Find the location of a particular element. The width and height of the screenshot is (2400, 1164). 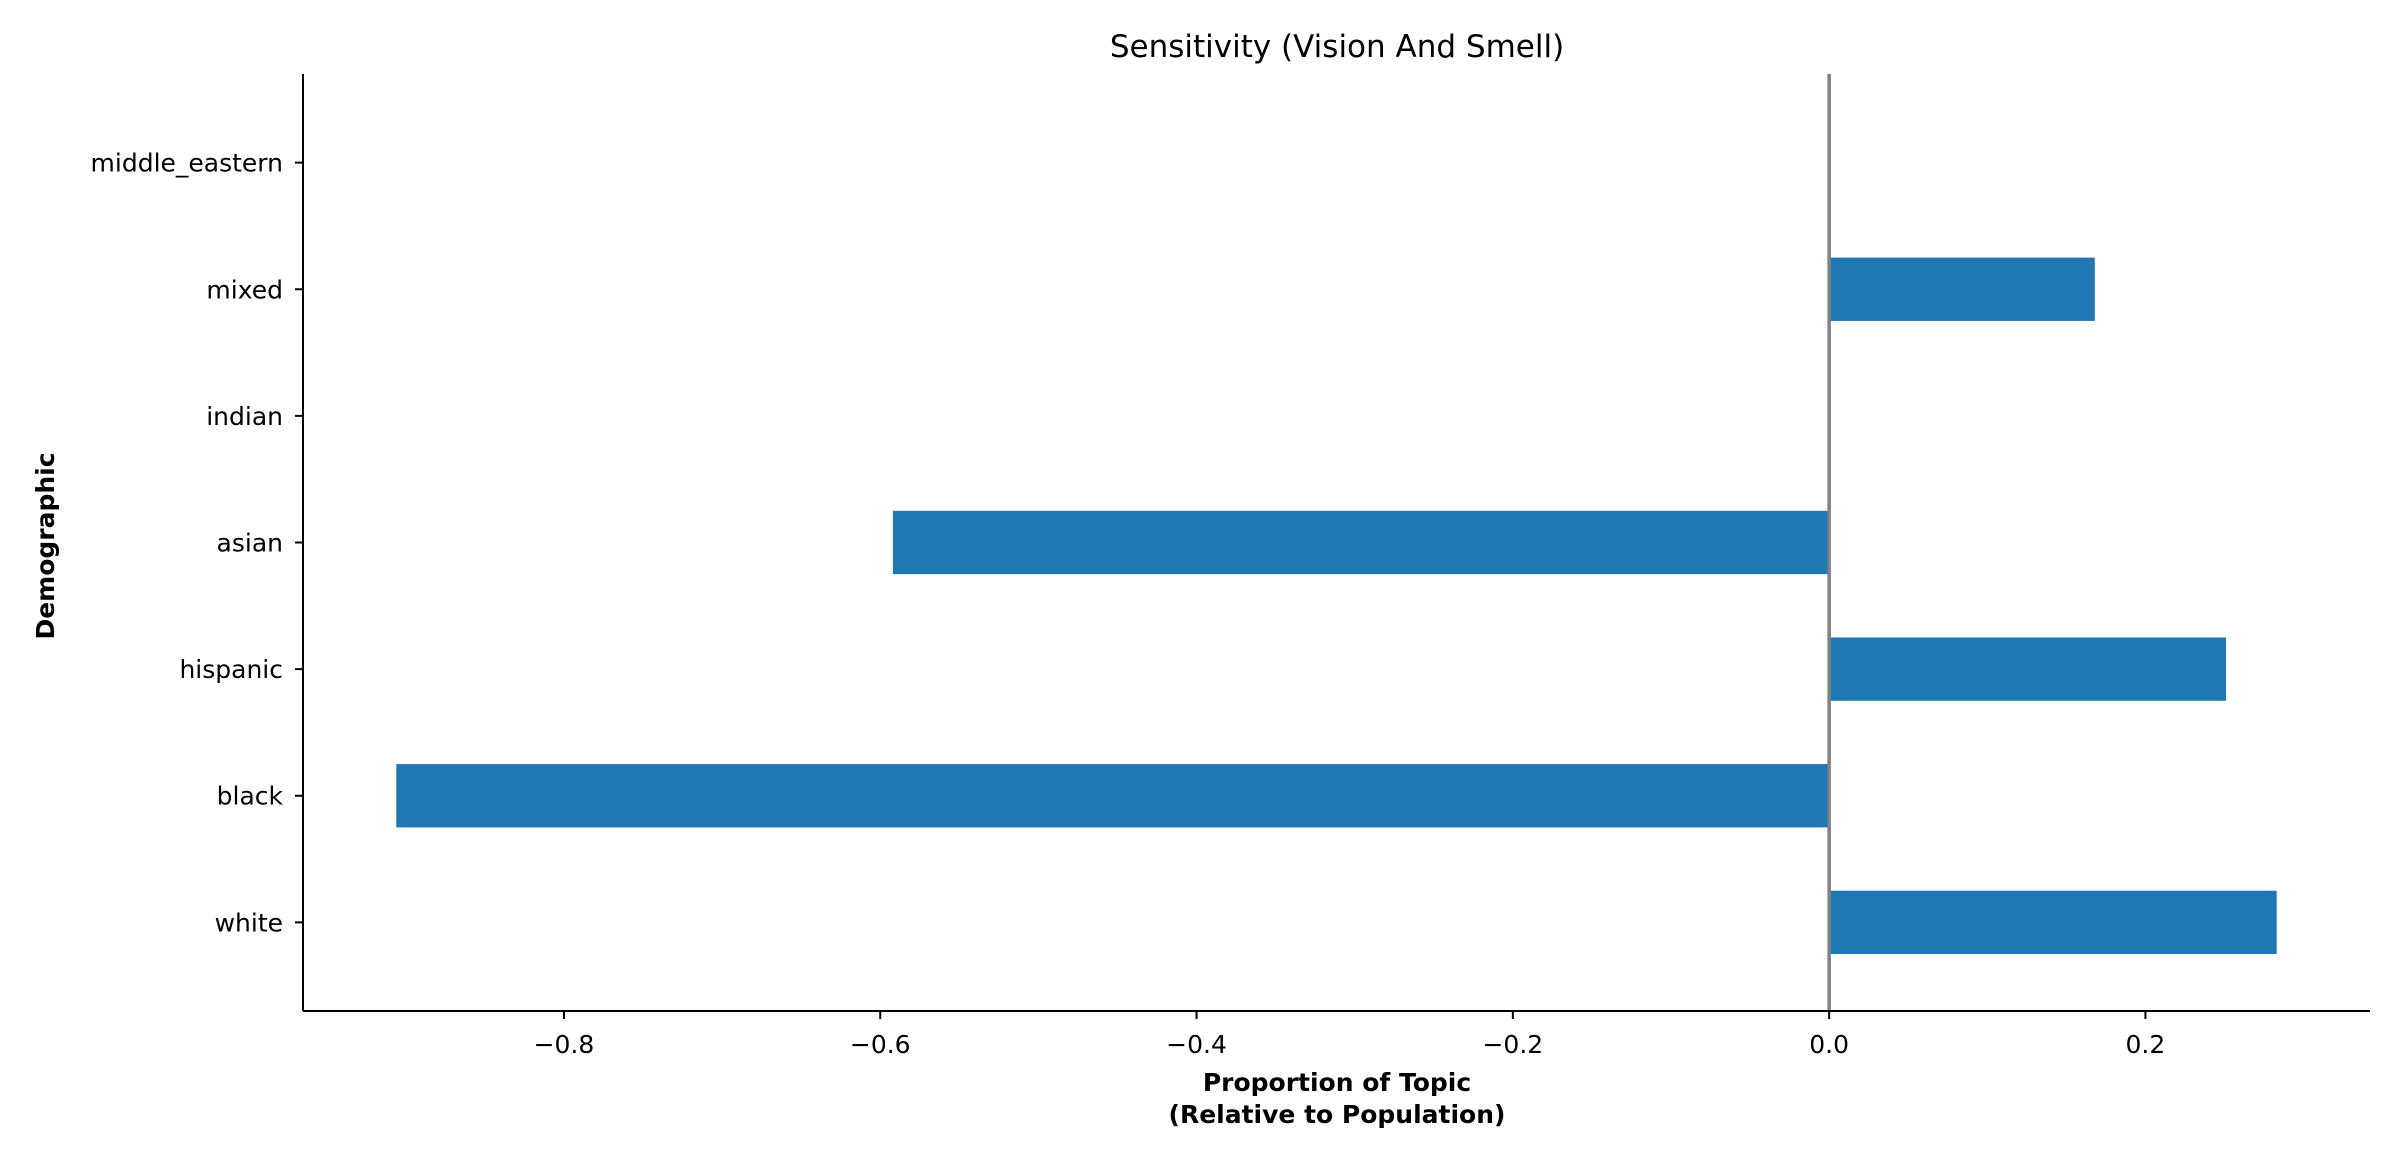

x-tick-label: −0.2 is located at coordinates (1512, 1044).